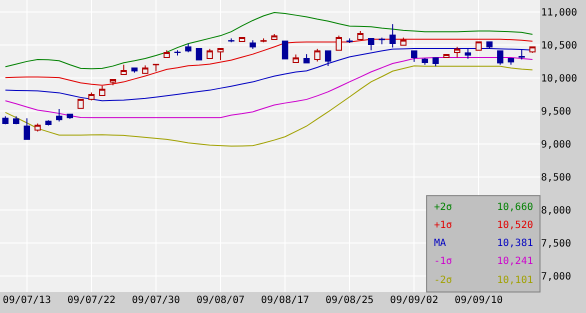 The width and height of the screenshot is (586, 313). Describe the element at coordinates (440, 243) in the screenshot. I see `text: MA` at that location.